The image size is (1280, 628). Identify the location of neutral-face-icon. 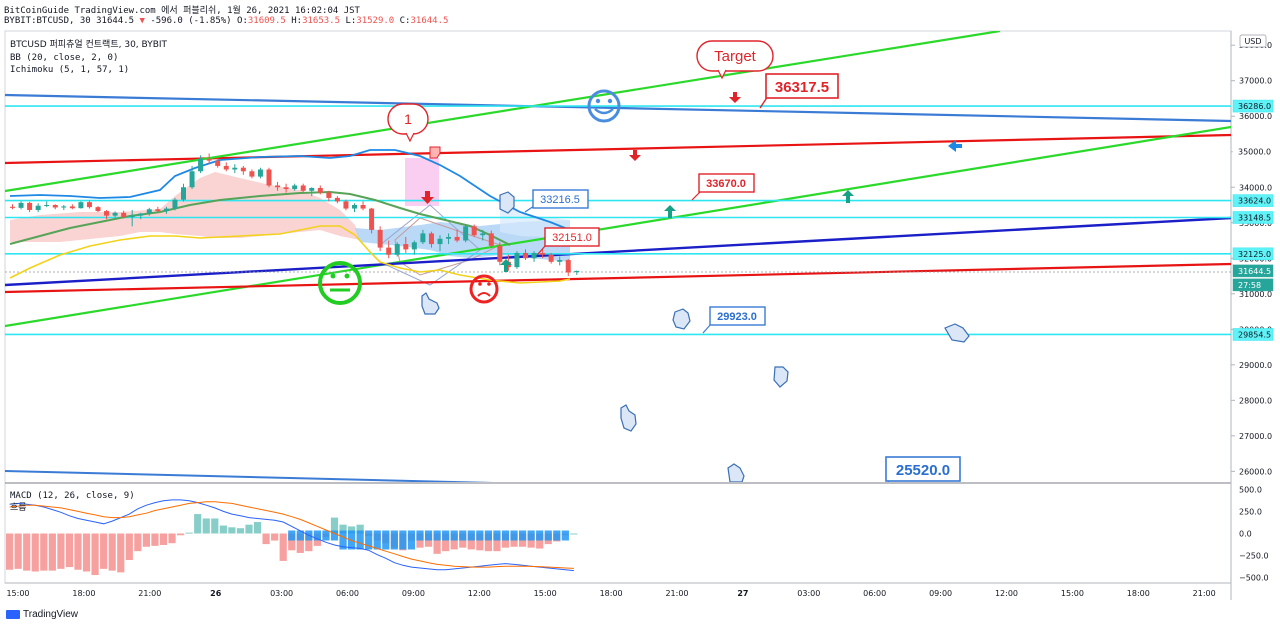
(340, 283).